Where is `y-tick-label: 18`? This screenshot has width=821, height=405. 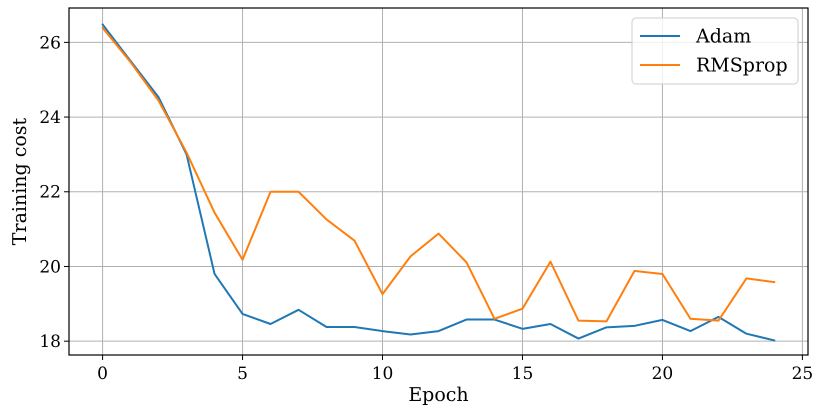
y-tick-label: 18 is located at coordinates (50, 342).